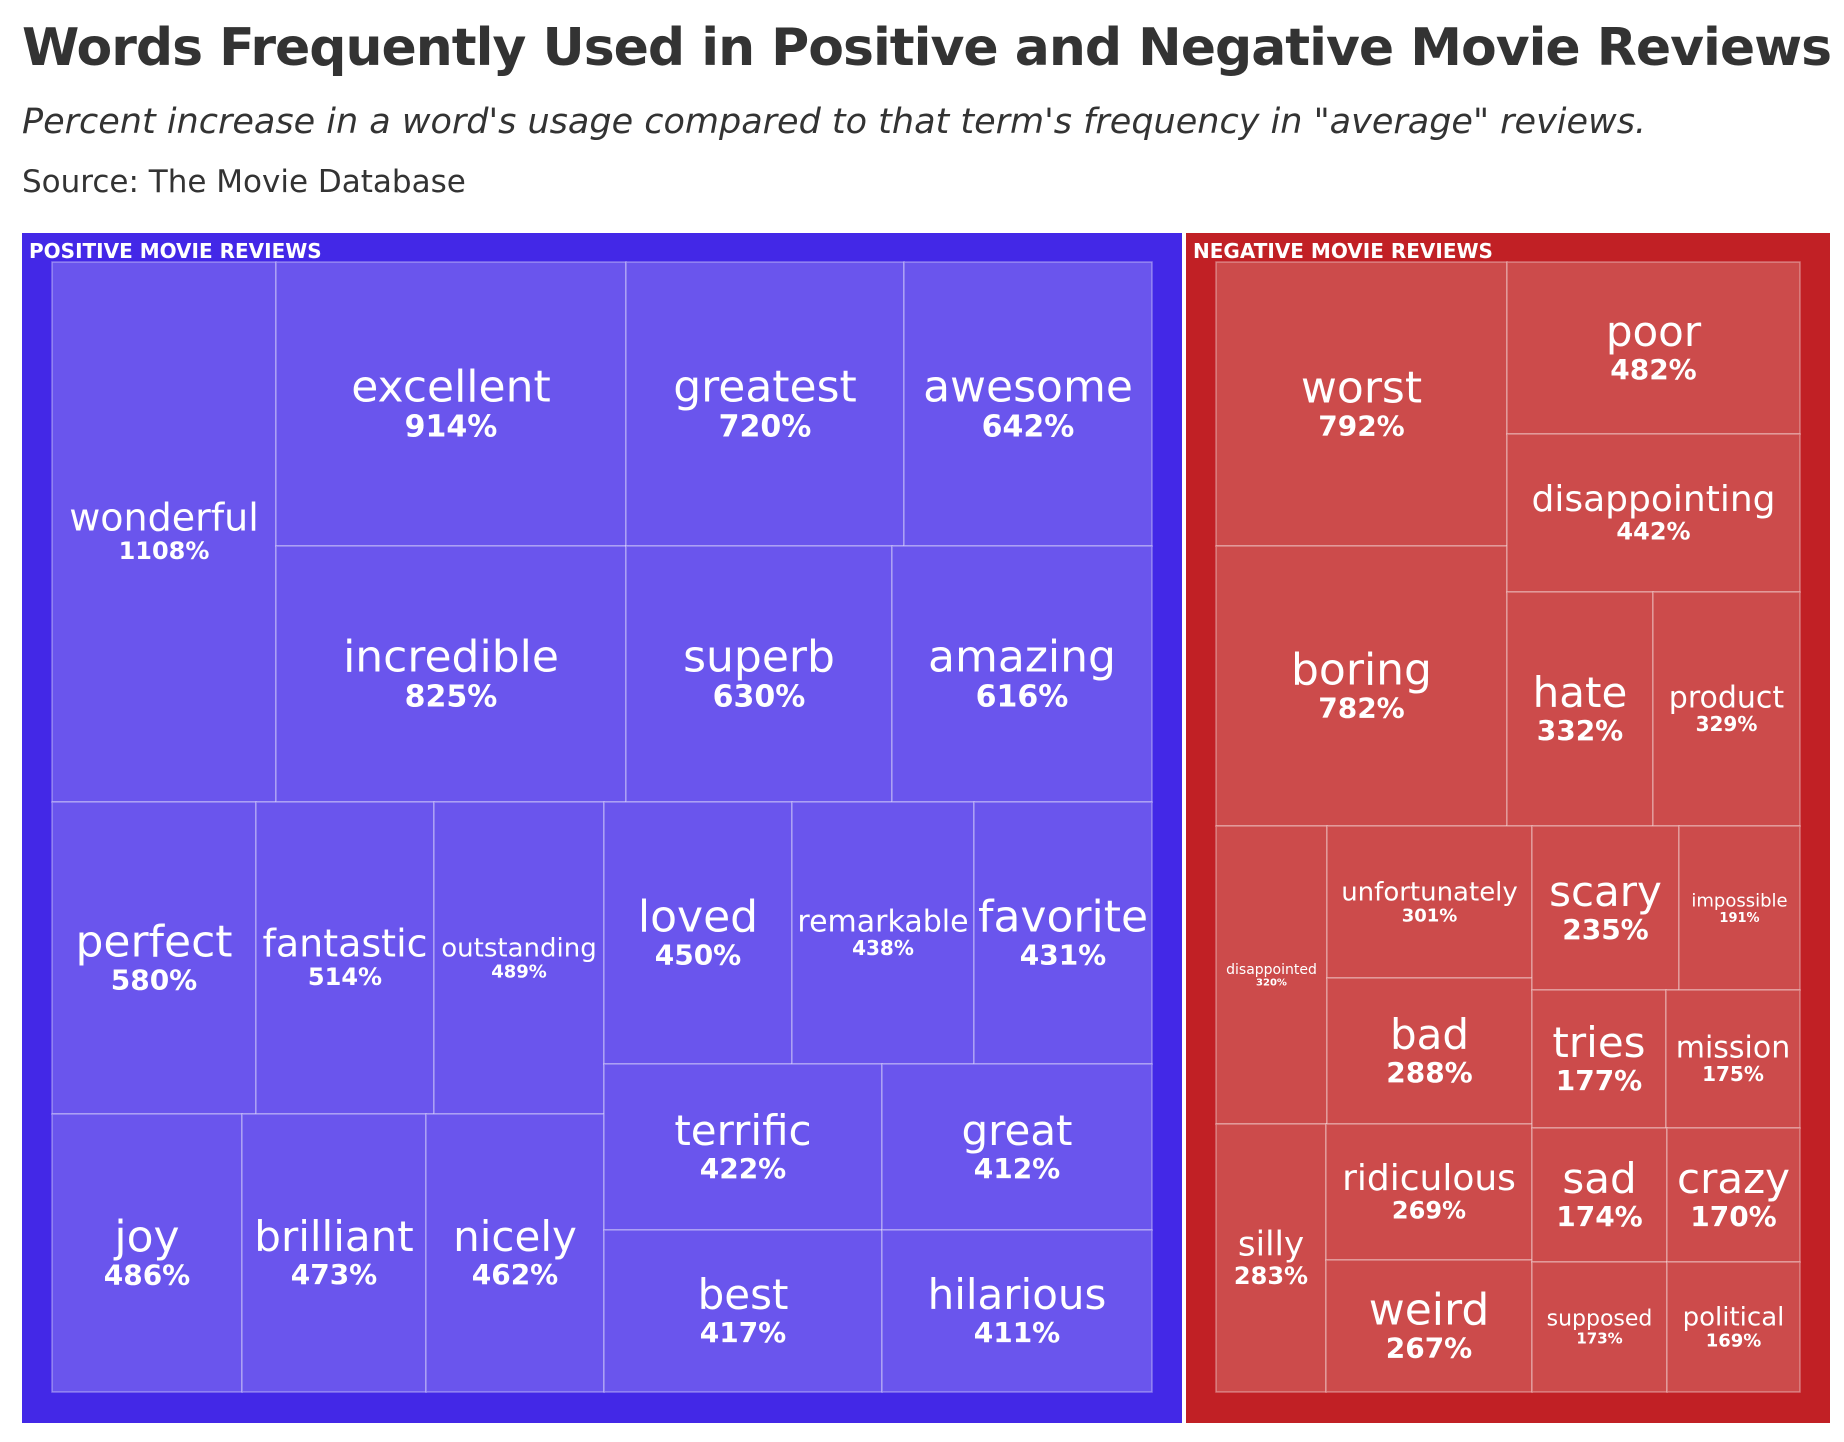 The height and width of the screenshot is (1442, 1844). What do you see at coordinates (519, 972) in the screenshot?
I see `tile-value-outstanding: 489%` at bounding box center [519, 972].